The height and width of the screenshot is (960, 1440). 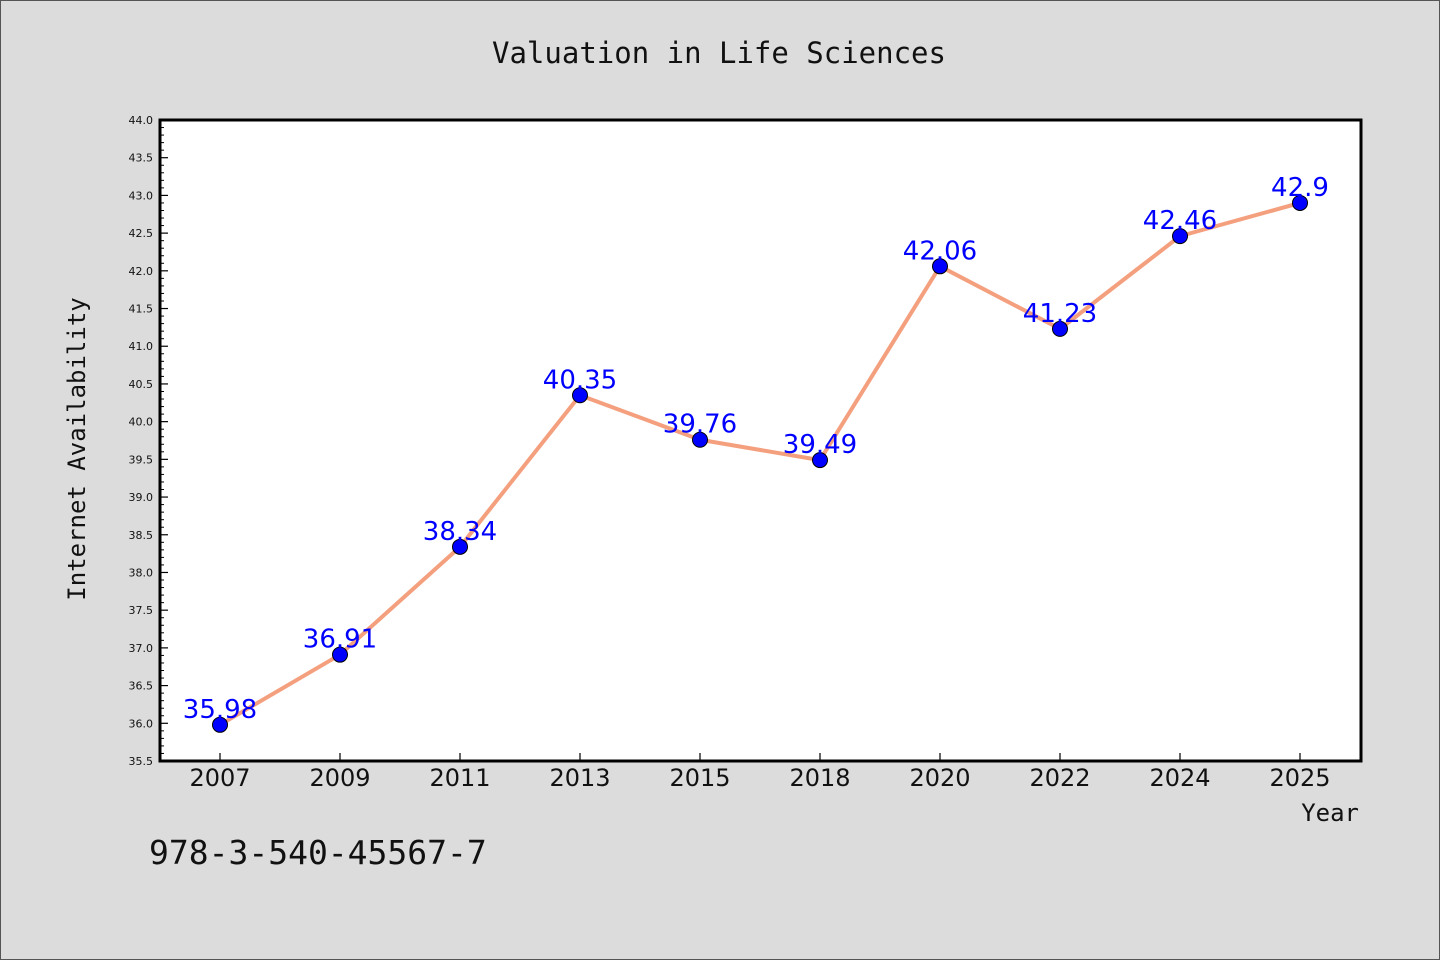 I want to click on y-tick-label: 42.5, so click(x=141, y=233).